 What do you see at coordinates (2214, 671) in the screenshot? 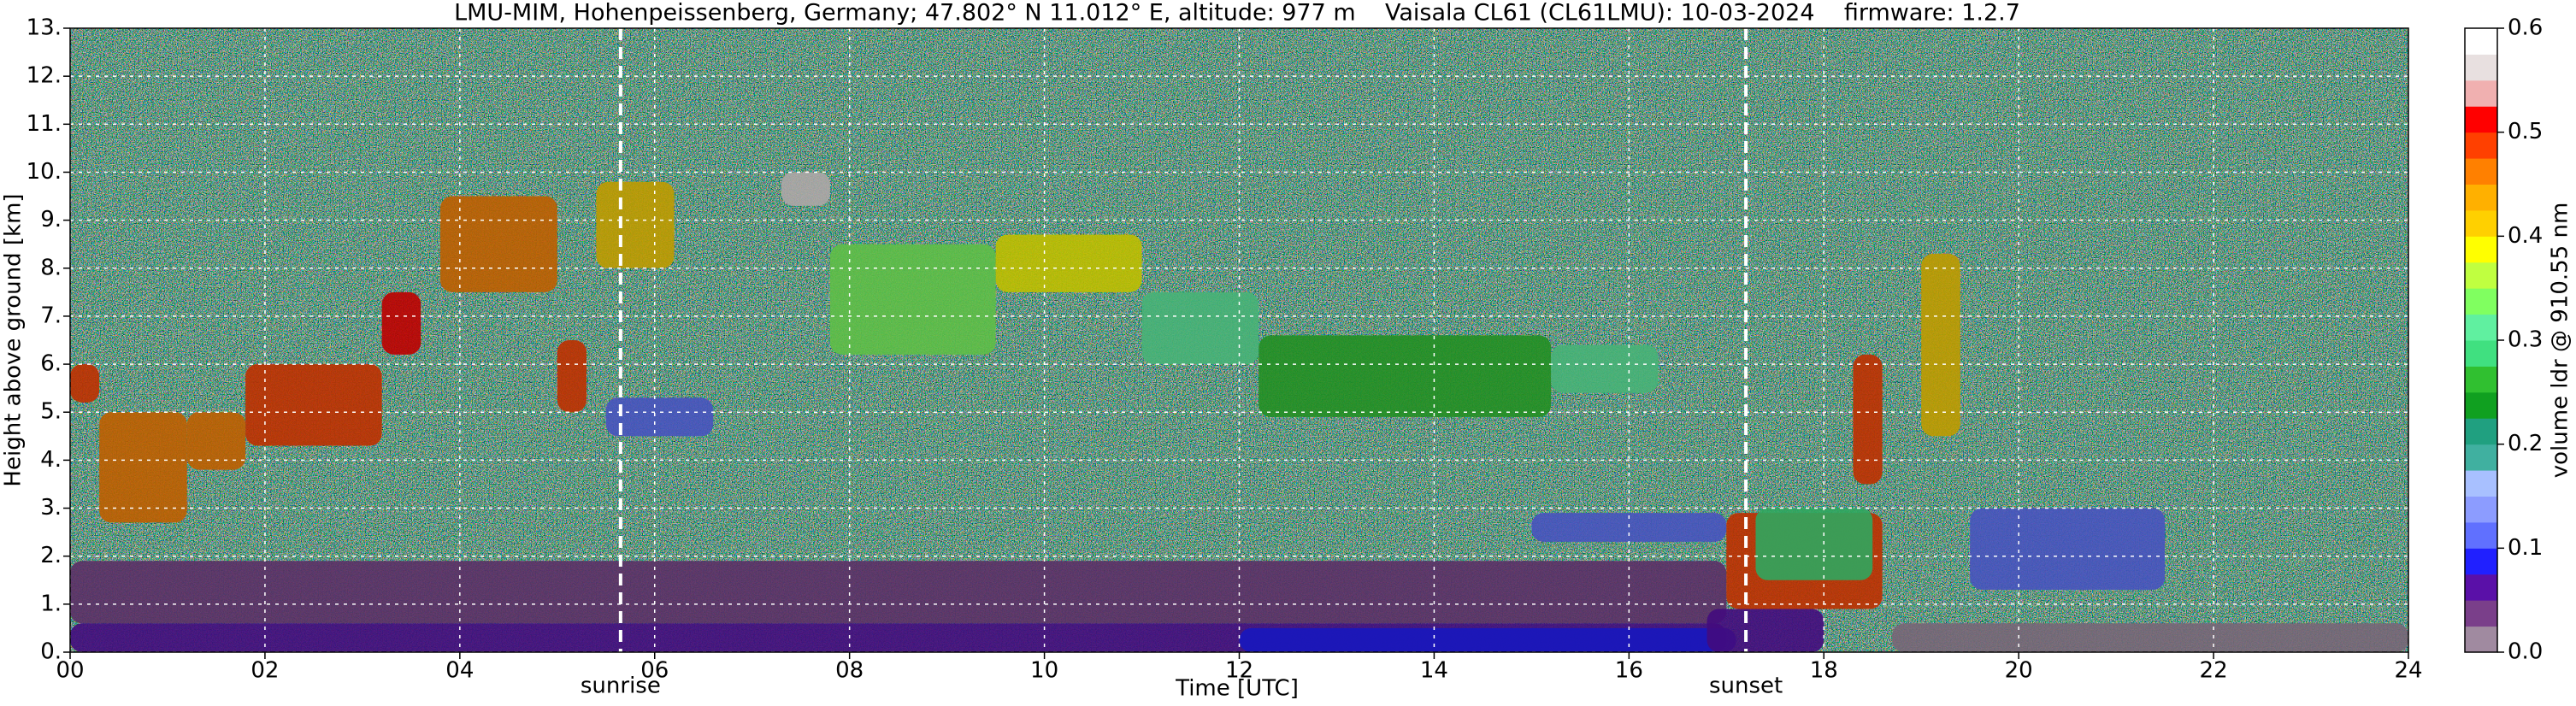
I see `x-tick-label: 22` at bounding box center [2214, 671].